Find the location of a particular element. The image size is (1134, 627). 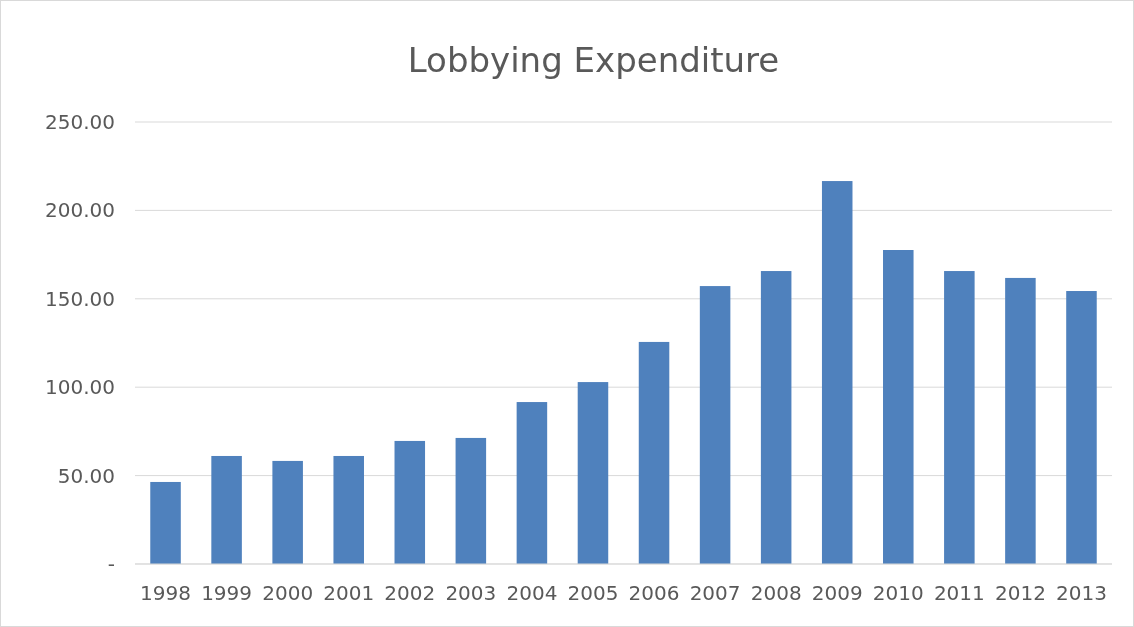

y-tick-label: 200.00 is located at coordinates (80, 210).